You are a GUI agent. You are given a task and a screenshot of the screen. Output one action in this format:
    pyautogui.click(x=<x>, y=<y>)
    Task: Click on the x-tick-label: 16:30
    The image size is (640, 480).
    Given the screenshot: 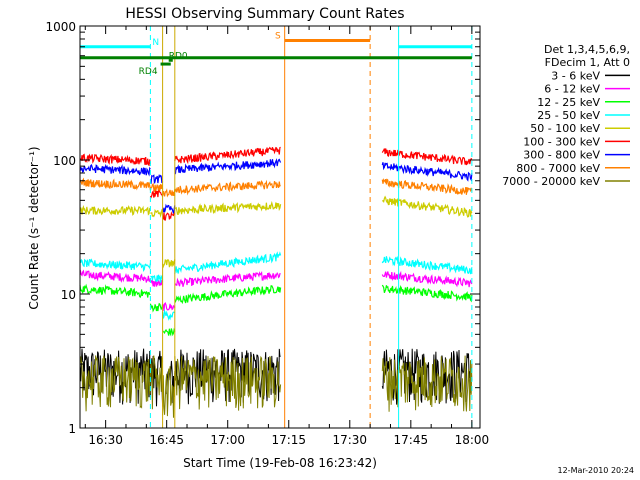 What is the action you would take?
    pyautogui.click(x=105, y=440)
    